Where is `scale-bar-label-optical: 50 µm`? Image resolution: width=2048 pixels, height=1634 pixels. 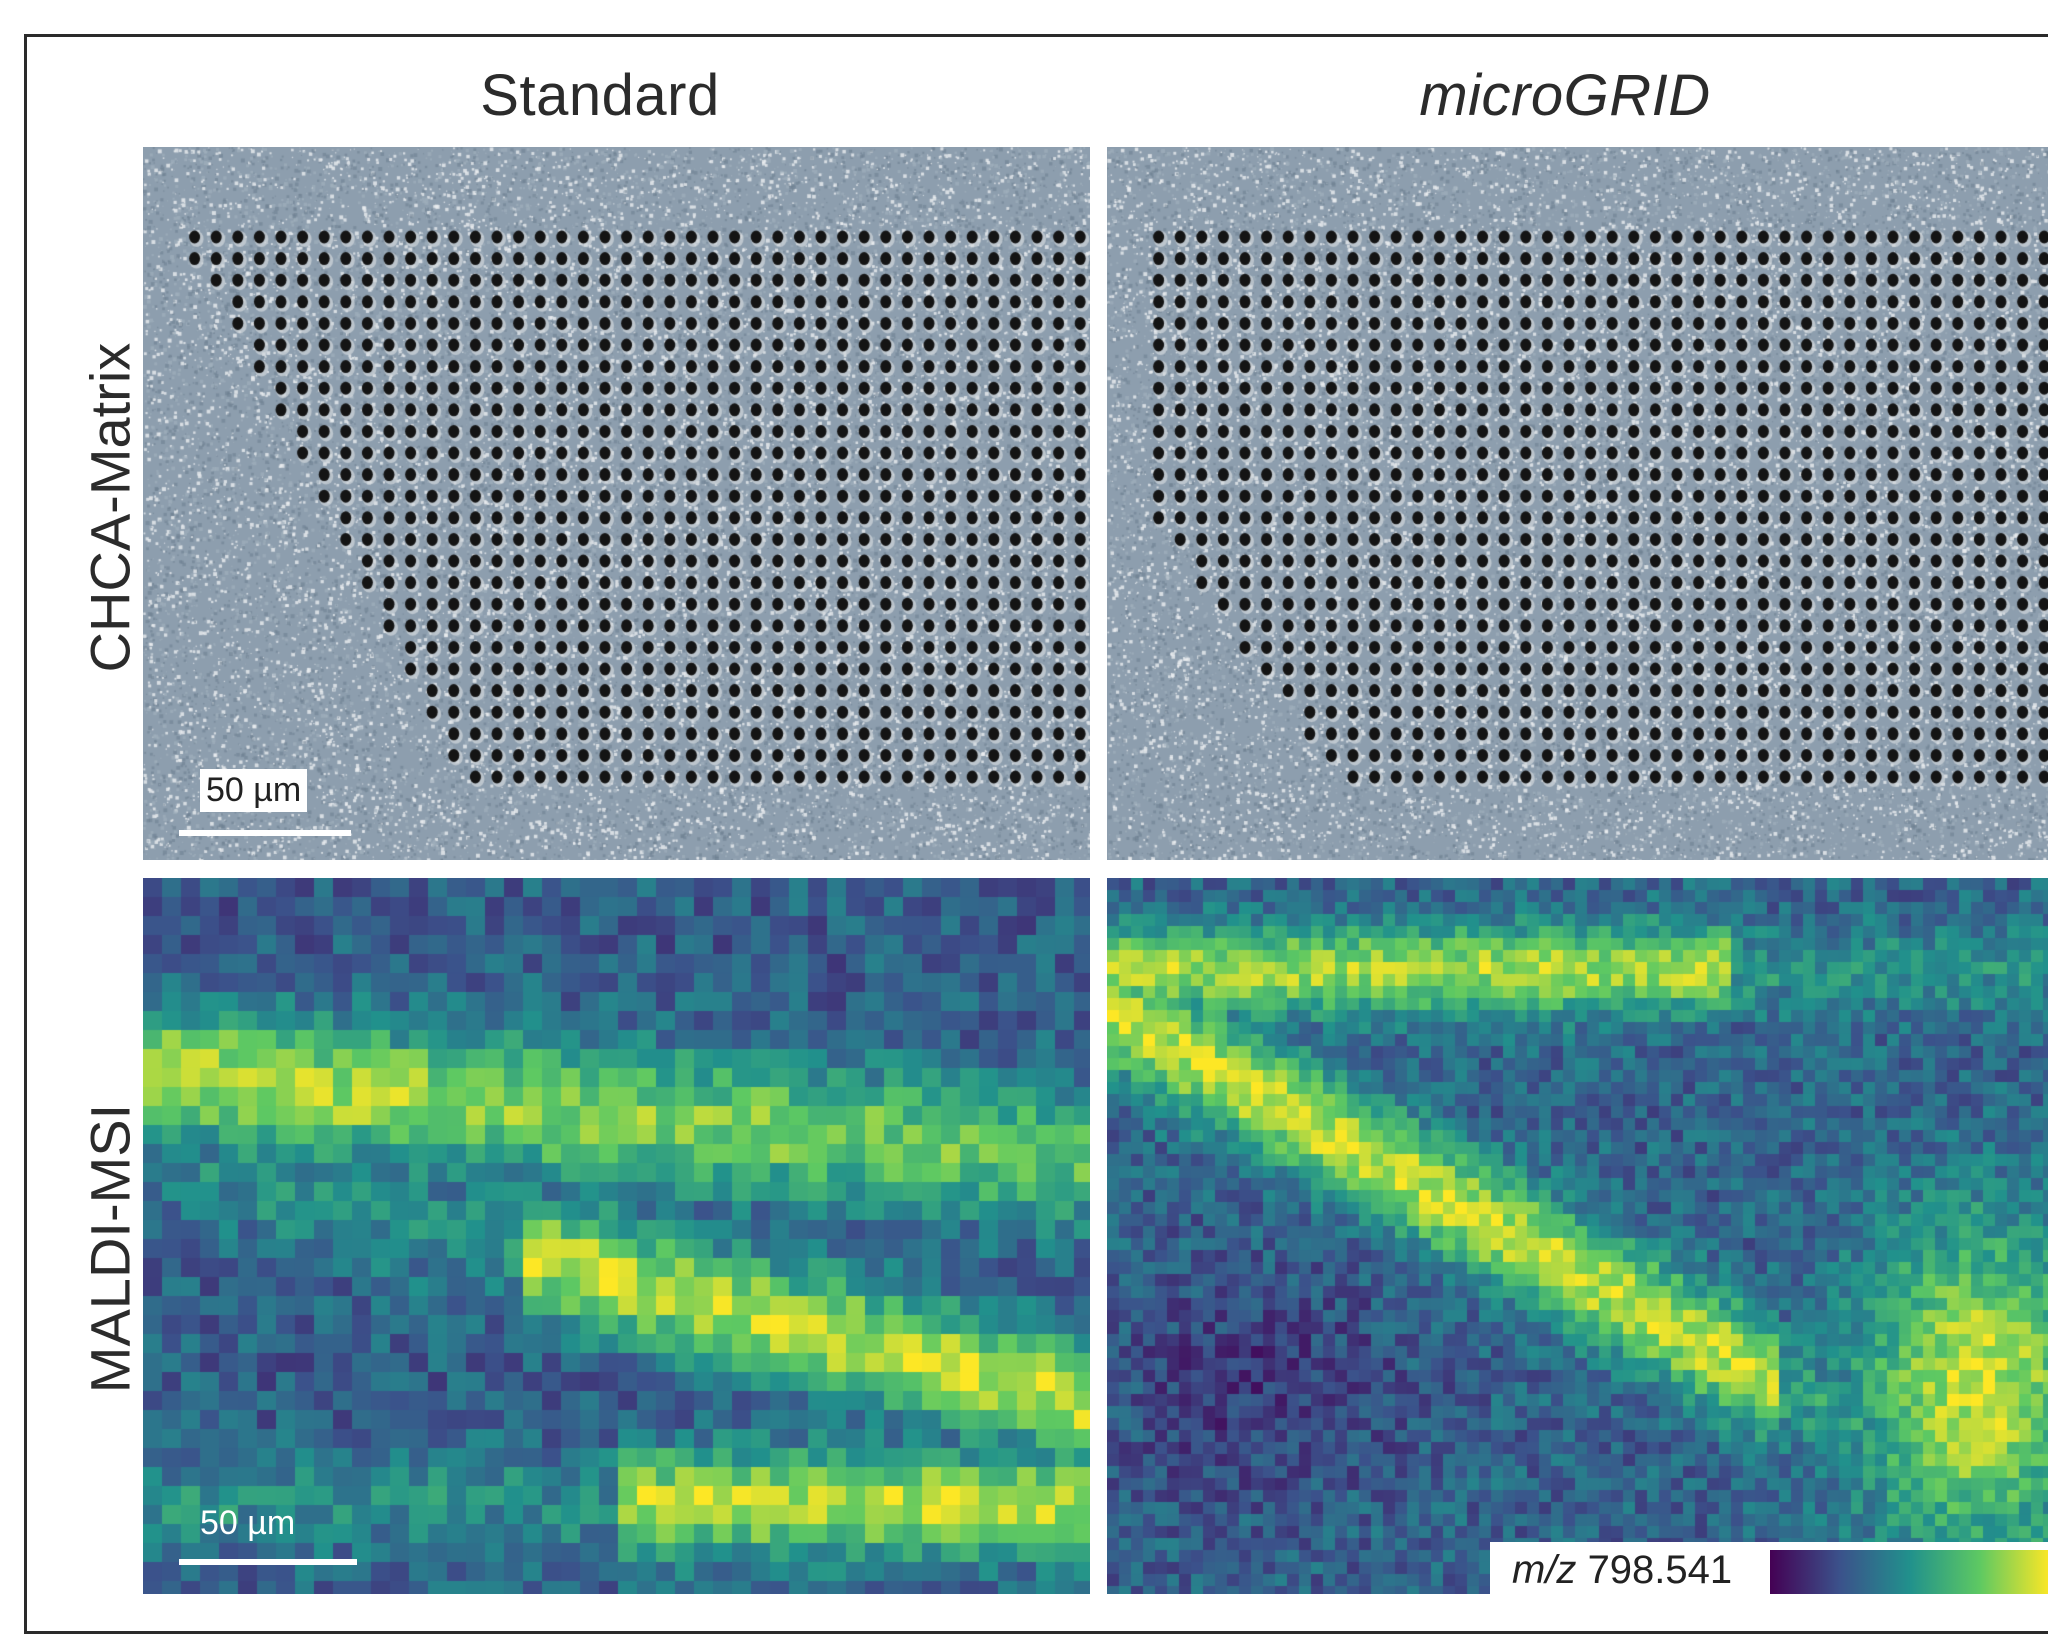
scale-bar-label-optical: 50 µm is located at coordinates (254, 790).